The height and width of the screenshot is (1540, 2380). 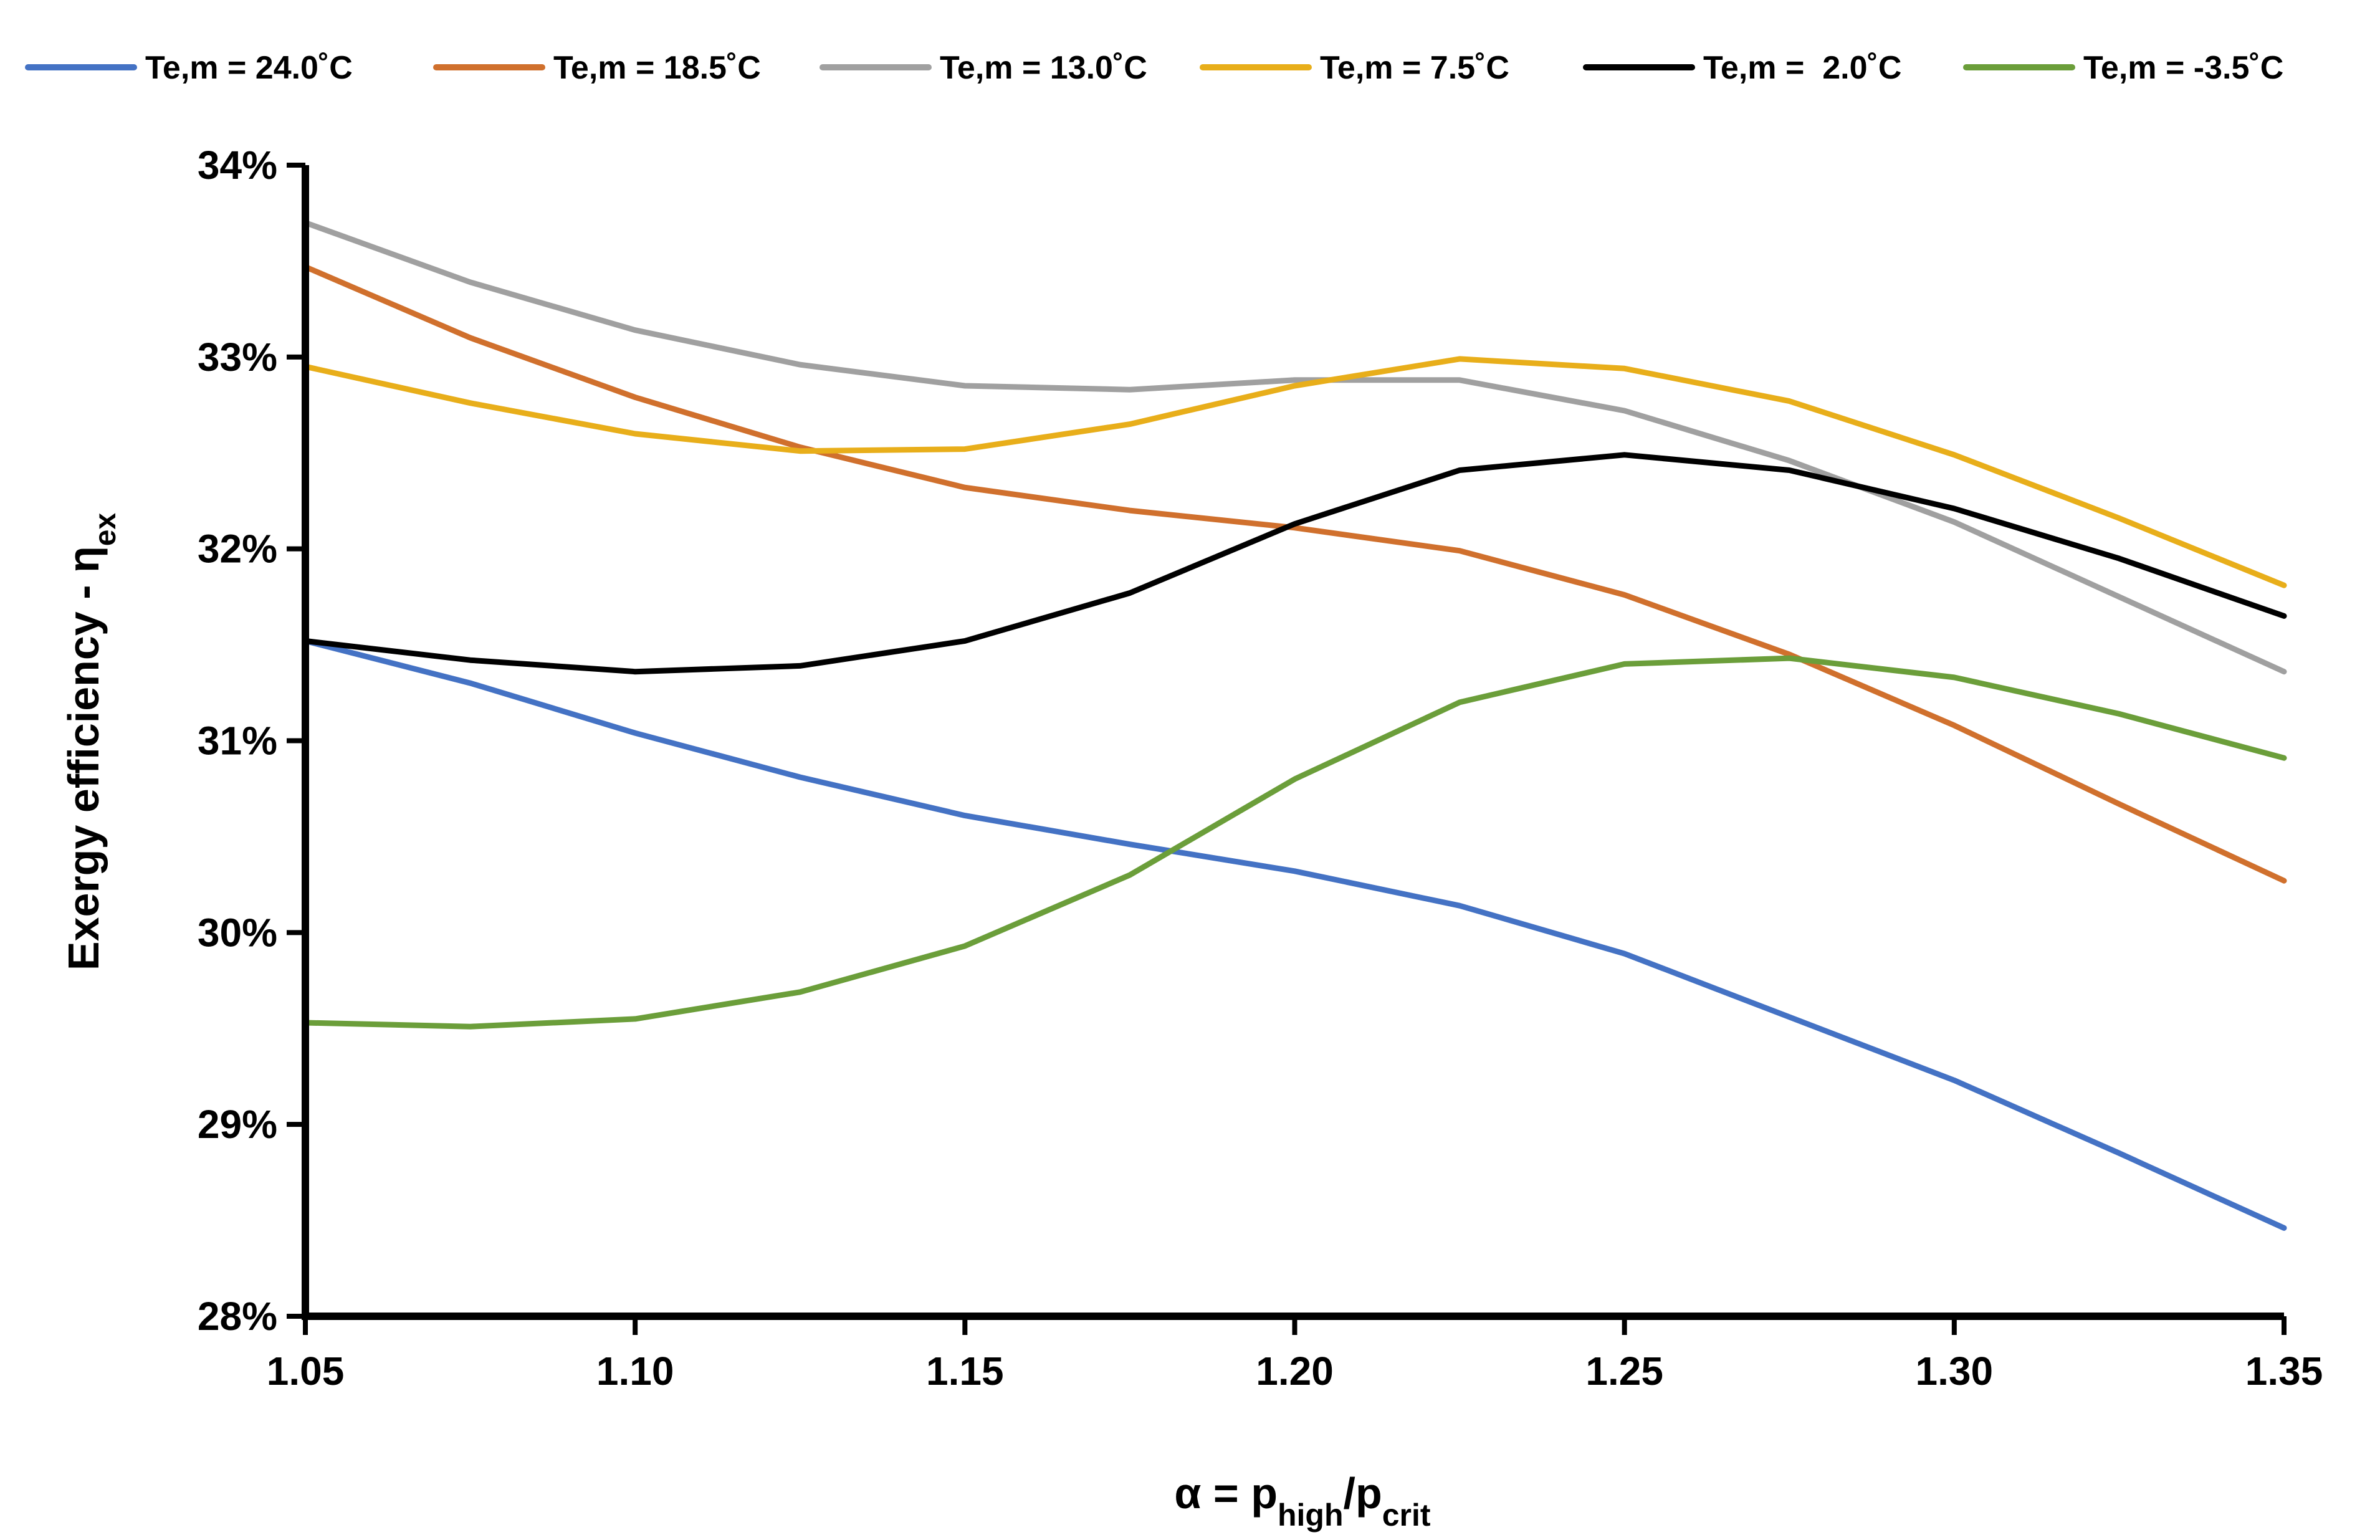 I want to click on legend-label: Te,m = 18.5˚C, so click(x=657, y=68).